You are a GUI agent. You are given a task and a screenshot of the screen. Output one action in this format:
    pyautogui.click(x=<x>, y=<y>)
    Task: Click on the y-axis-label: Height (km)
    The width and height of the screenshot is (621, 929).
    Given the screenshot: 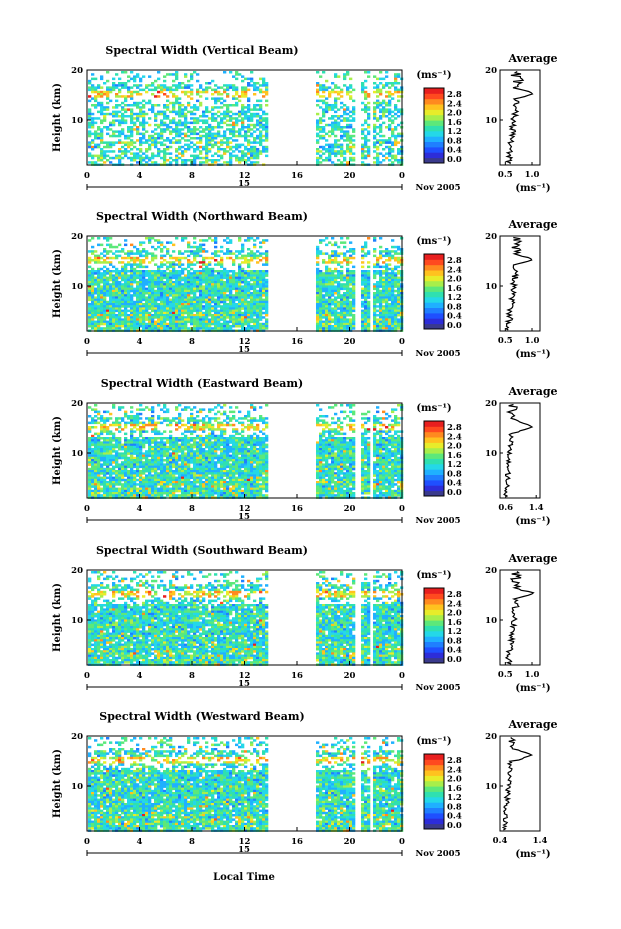 What is the action you would take?
    pyautogui.click(x=57, y=117)
    